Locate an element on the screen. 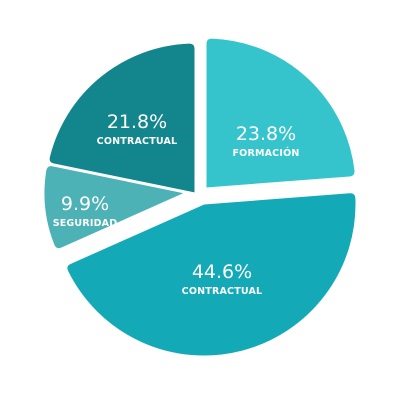 The image size is (400, 400). slice-category-label: SEGURIDAD is located at coordinates (85, 223).